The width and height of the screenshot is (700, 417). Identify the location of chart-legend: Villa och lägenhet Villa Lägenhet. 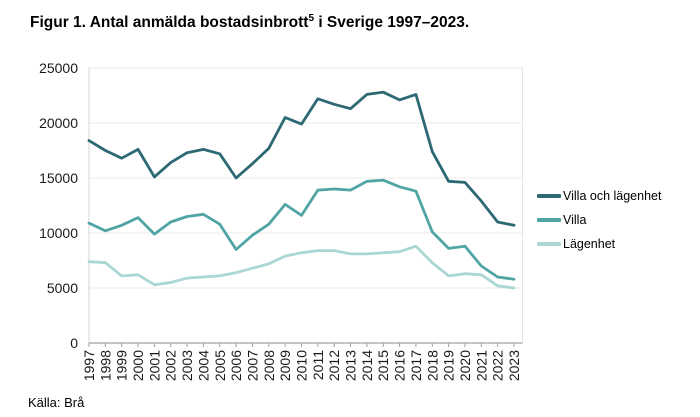
(599, 220).